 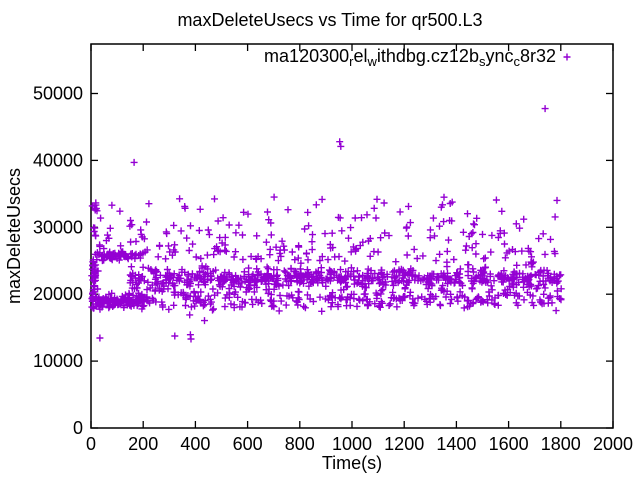 I want to click on y-axis-label: maxDeleteUsecs, so click(x=14, y=236).